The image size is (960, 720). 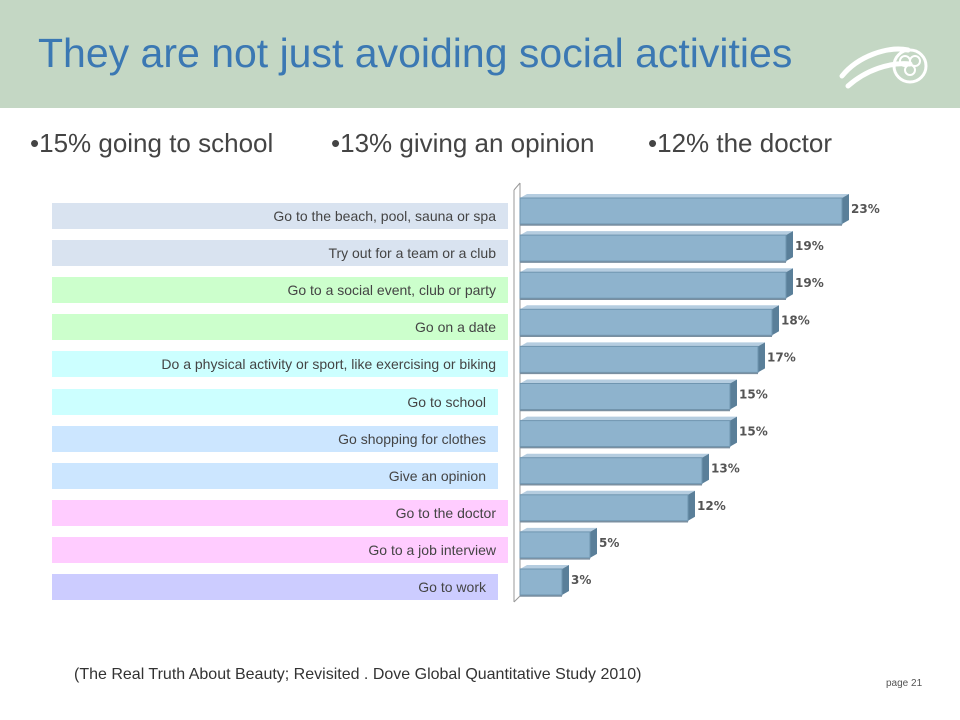 I want to click on category-label: Go on a date, so click(x=280, y=327).